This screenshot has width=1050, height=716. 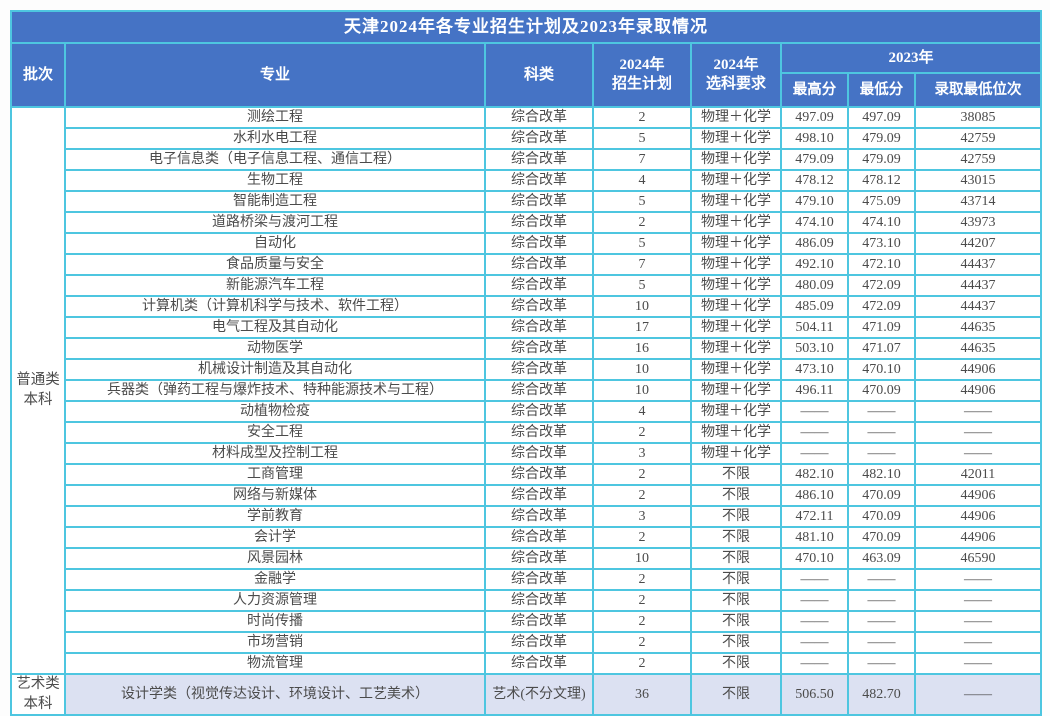 I want to click on table-row: 新能源汽车工程 综合改革 5 物理＋化学 480.09 472.09 44437, so click(x=526, y=285).